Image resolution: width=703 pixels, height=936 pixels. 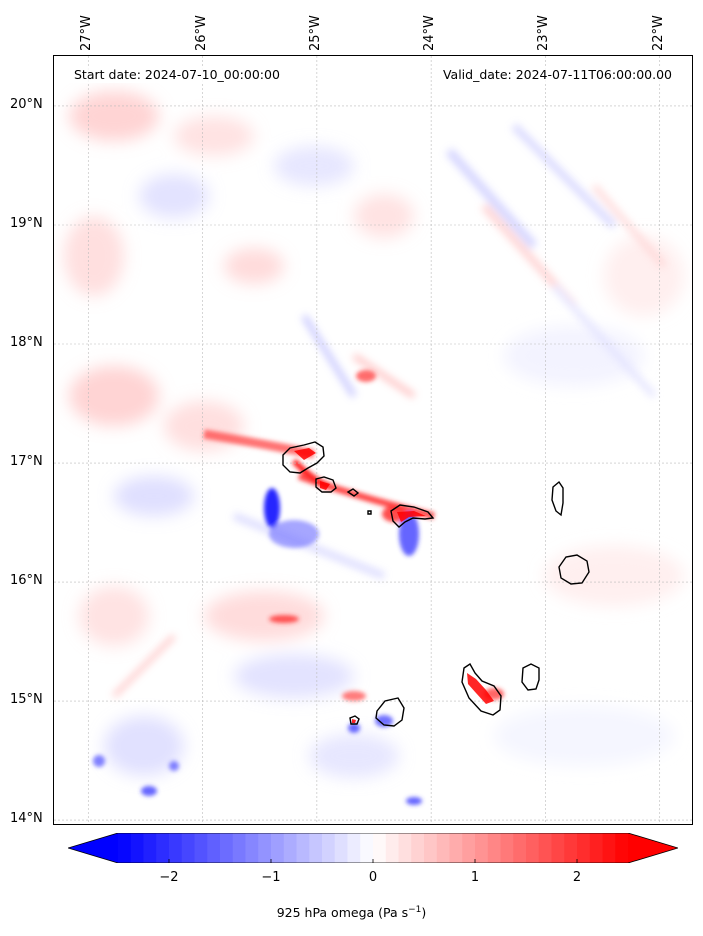 I want to click on colorbar-tick-label: 0, so click(x=373, y=877).